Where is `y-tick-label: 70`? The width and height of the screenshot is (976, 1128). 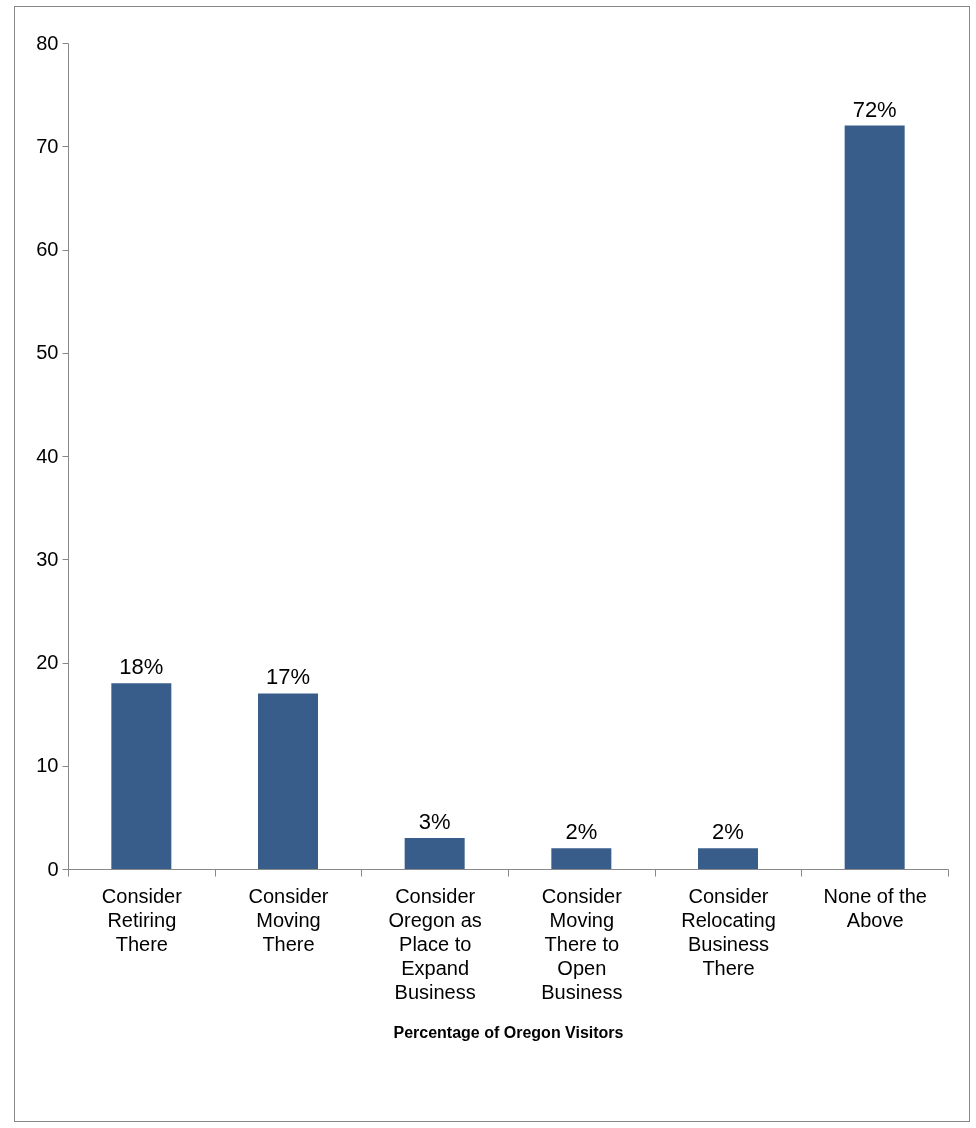
y-tick-label: 70 is located at coordinates (47, 145).